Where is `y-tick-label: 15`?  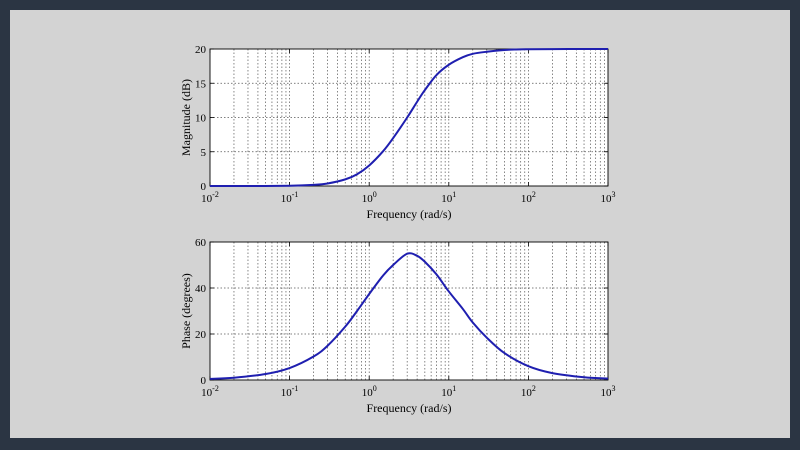
y-tick-label: 15 is located at coordinates (201, 84).